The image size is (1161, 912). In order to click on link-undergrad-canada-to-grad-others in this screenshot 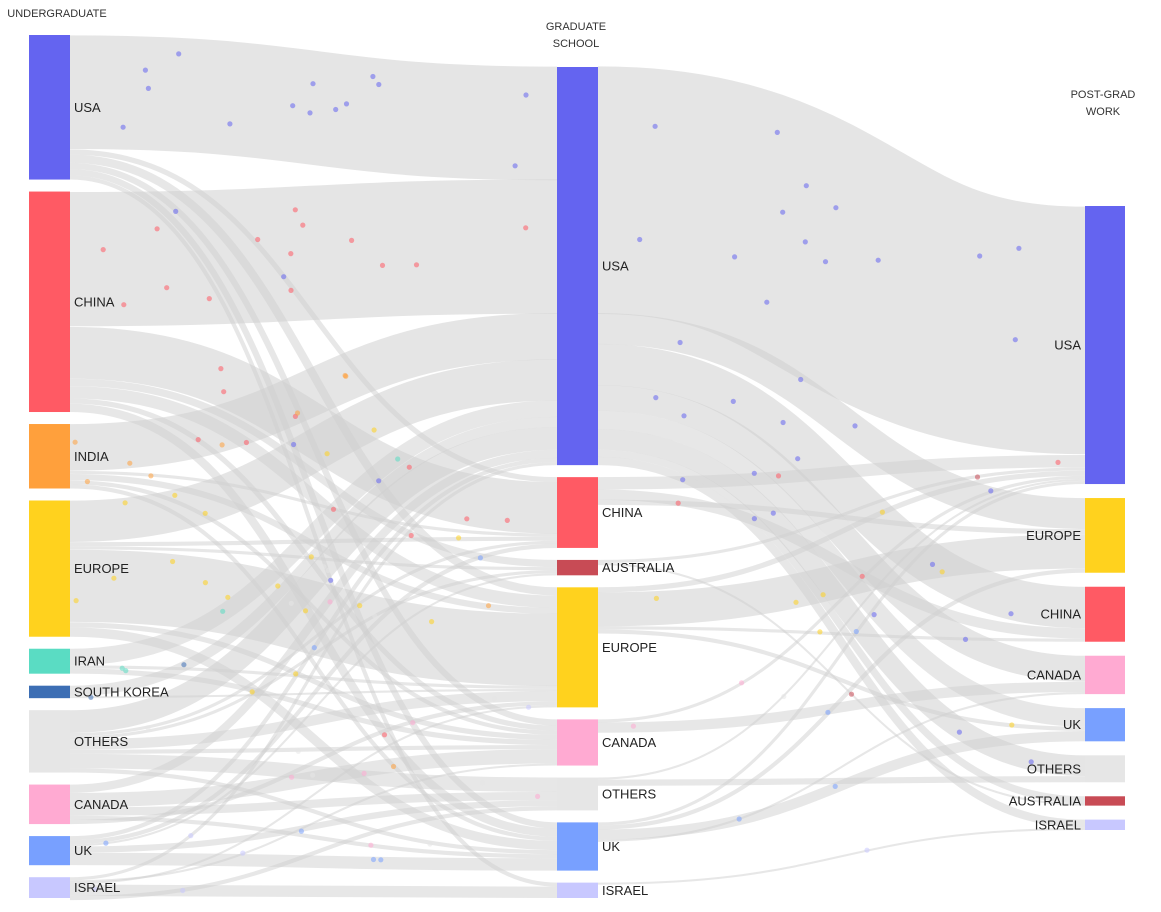, I will do `click(313, 803)`.